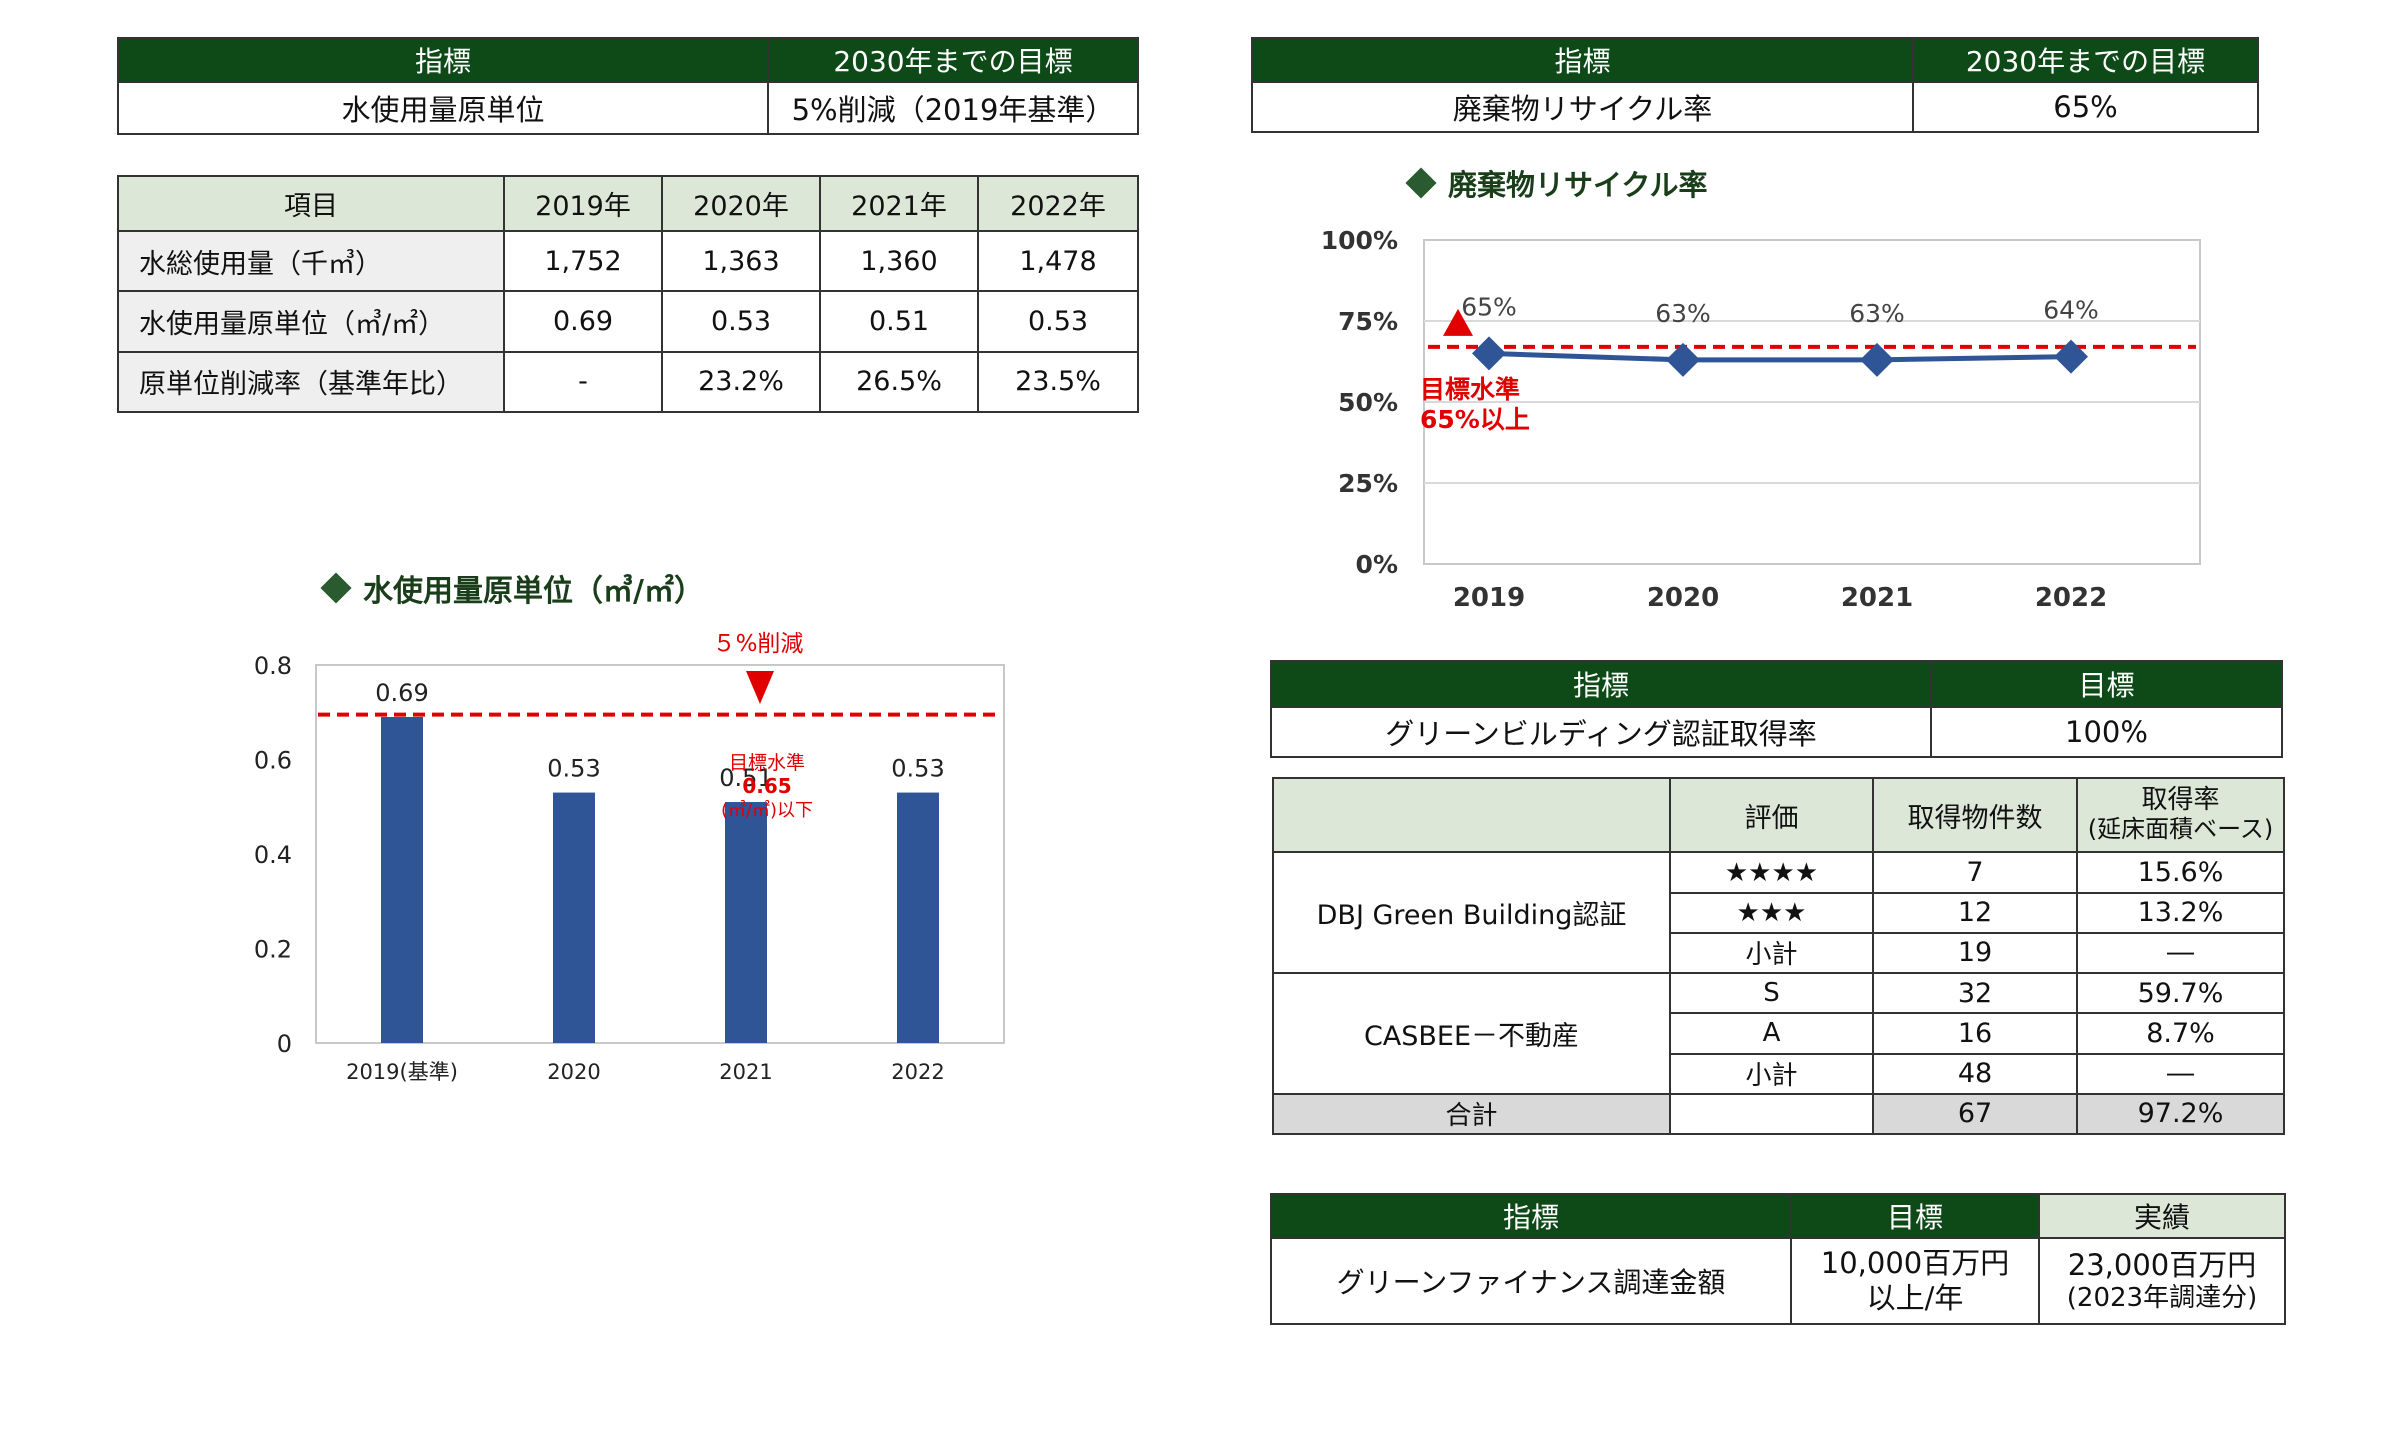 The width and height of the screenshot is (2400, 1443). What do you see at coordinates (2071, 310) in the screenshot?
I see `data-label: 64%` at bounding box center [2071, 310].